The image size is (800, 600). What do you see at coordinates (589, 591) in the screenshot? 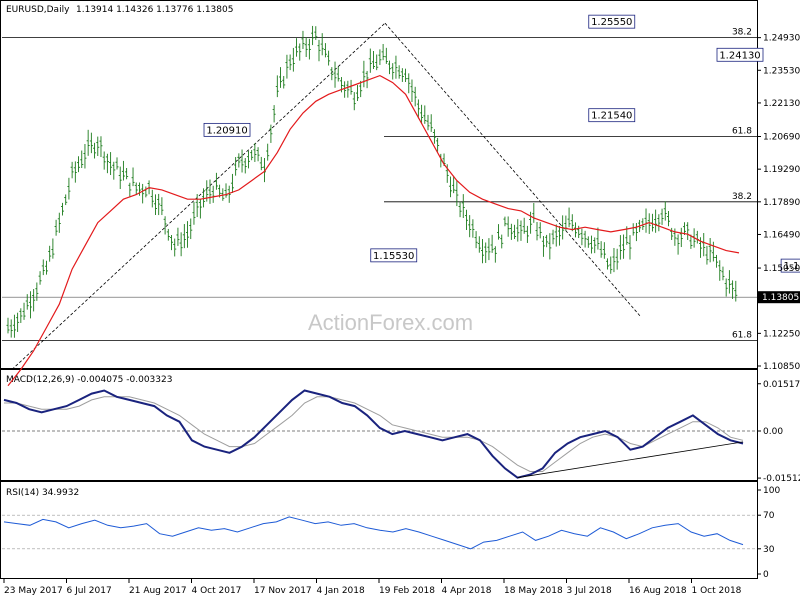
I see `x-tick-label-9: 3 Jul 2018` at bounding box center [589, 591].